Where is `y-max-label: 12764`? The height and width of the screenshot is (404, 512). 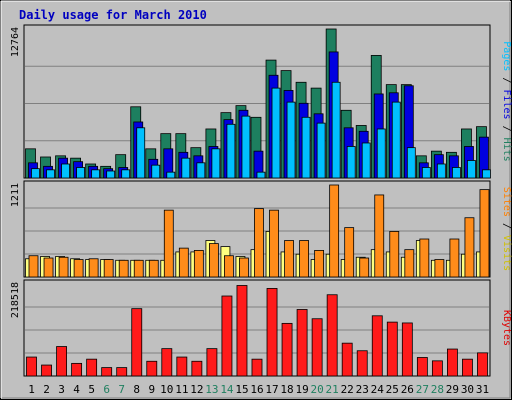
y-max-label: 12764 is located at coordinates (15, 42).